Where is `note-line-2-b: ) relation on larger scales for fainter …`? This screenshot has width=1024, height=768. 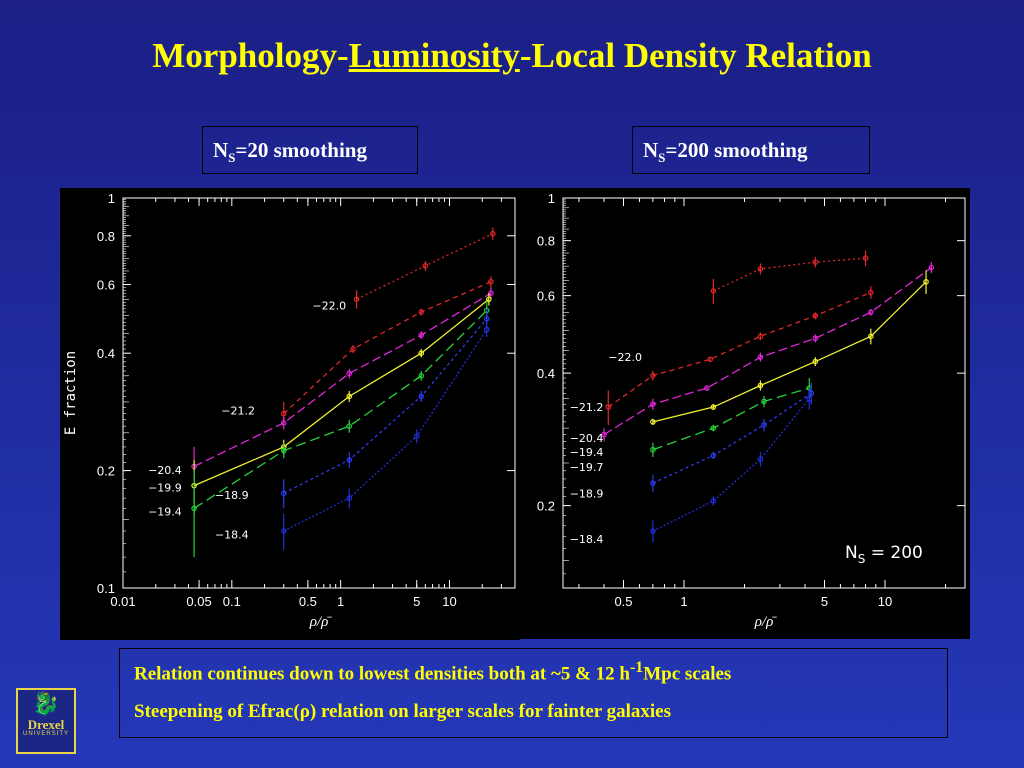
note-line-2-b: ) relation on larger scales for fainter … is located at coordinates (490, 712).